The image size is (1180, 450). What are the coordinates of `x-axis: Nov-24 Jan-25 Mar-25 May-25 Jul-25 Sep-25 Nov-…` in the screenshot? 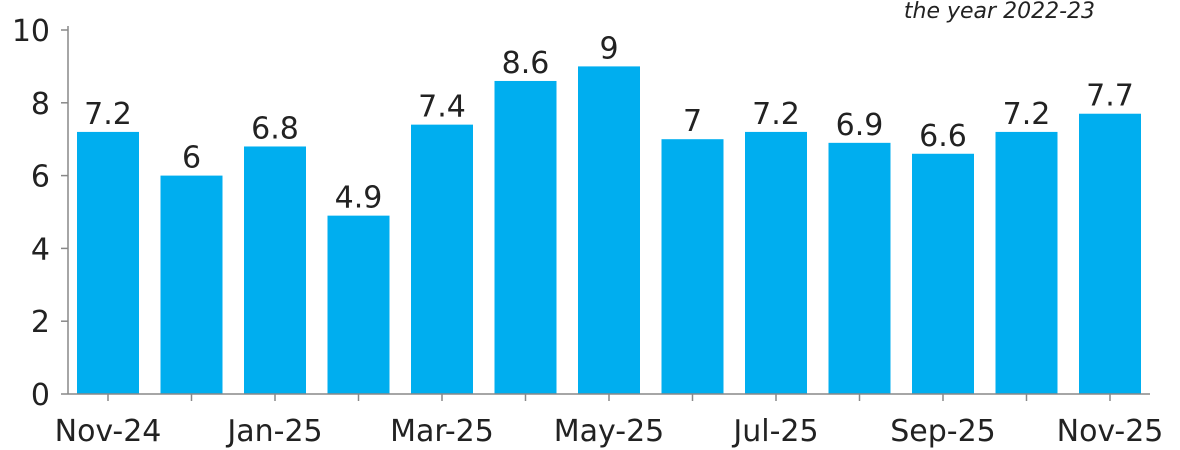 It's located at (609, 421).